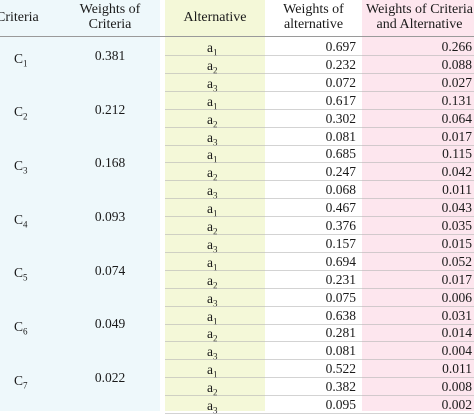  Describe the element at coordinates (456, 404) in the screenshot. I see `weight-of-criteria-and-alternative: 0.002` at that location.